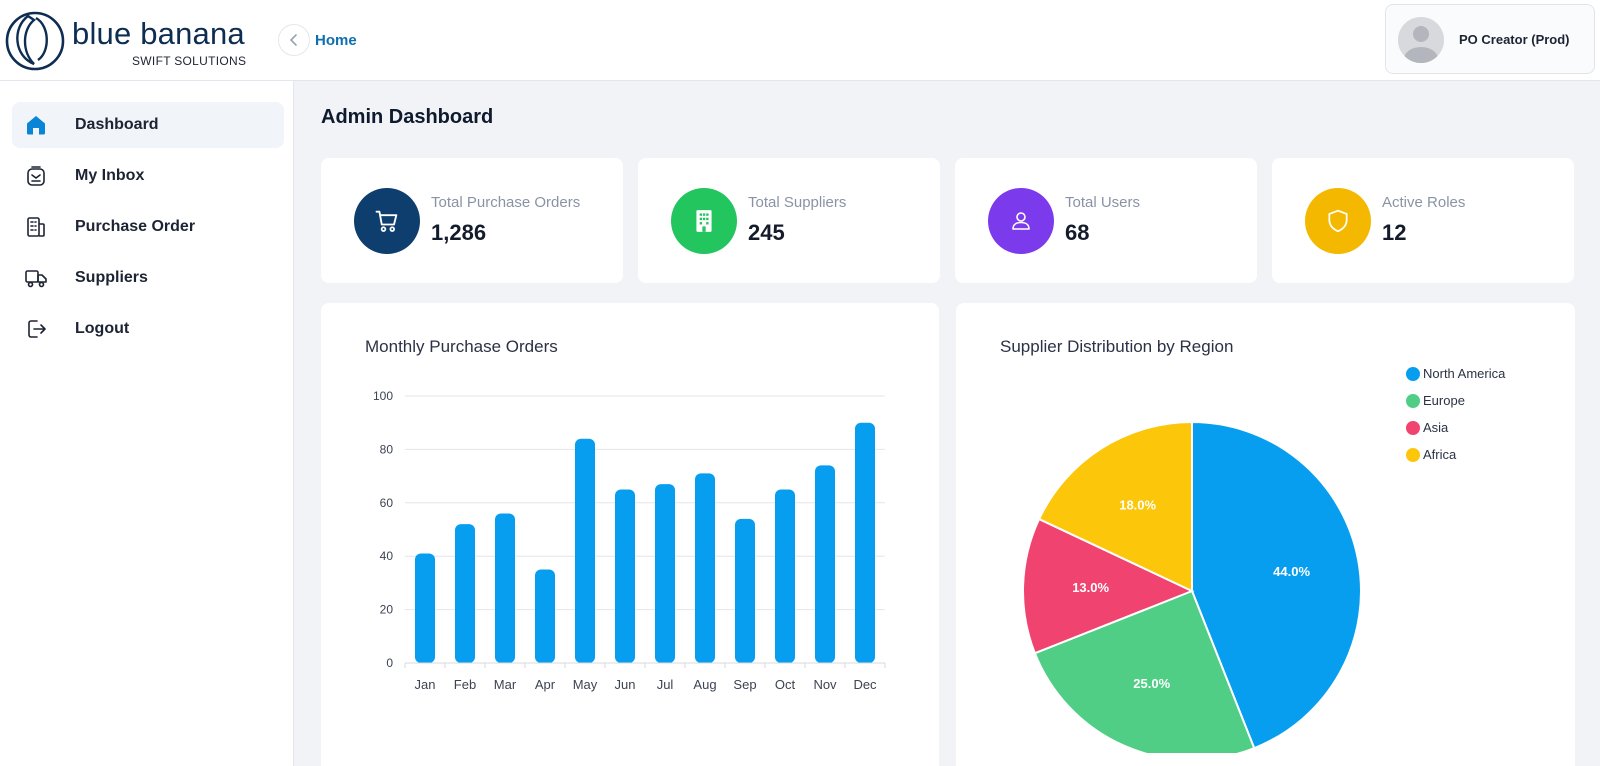 Image resolution: width=1600 pixels, height=766 pixels. What do you see at coordinates (35, 41) in the screenshot?
I see `banana-logo-icon` at bounding box center [35, 41].